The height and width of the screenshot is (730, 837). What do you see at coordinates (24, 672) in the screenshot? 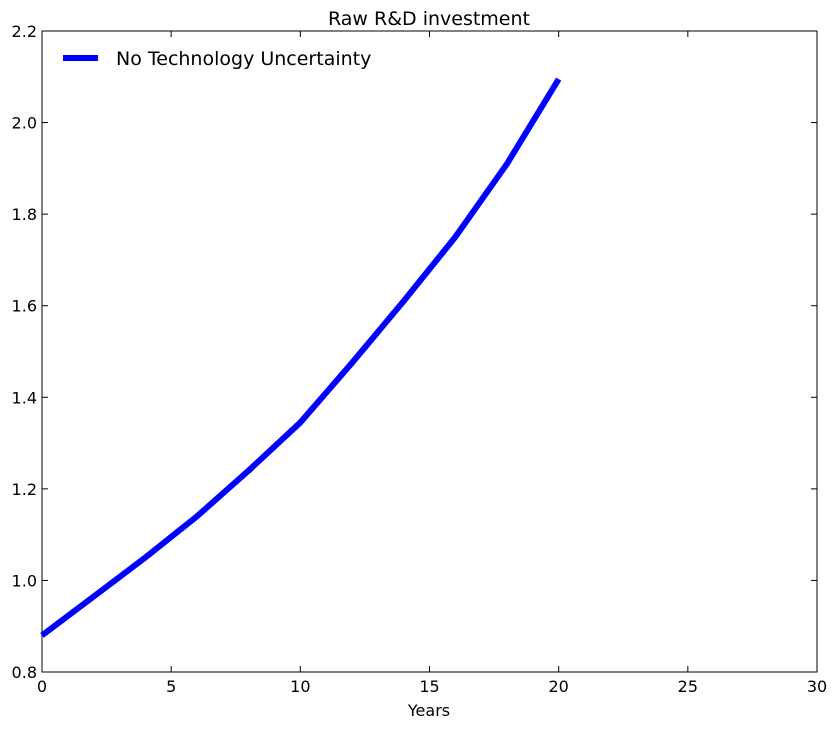
I see `y-tick-label: 0.8` at bounding box center [24, 672].